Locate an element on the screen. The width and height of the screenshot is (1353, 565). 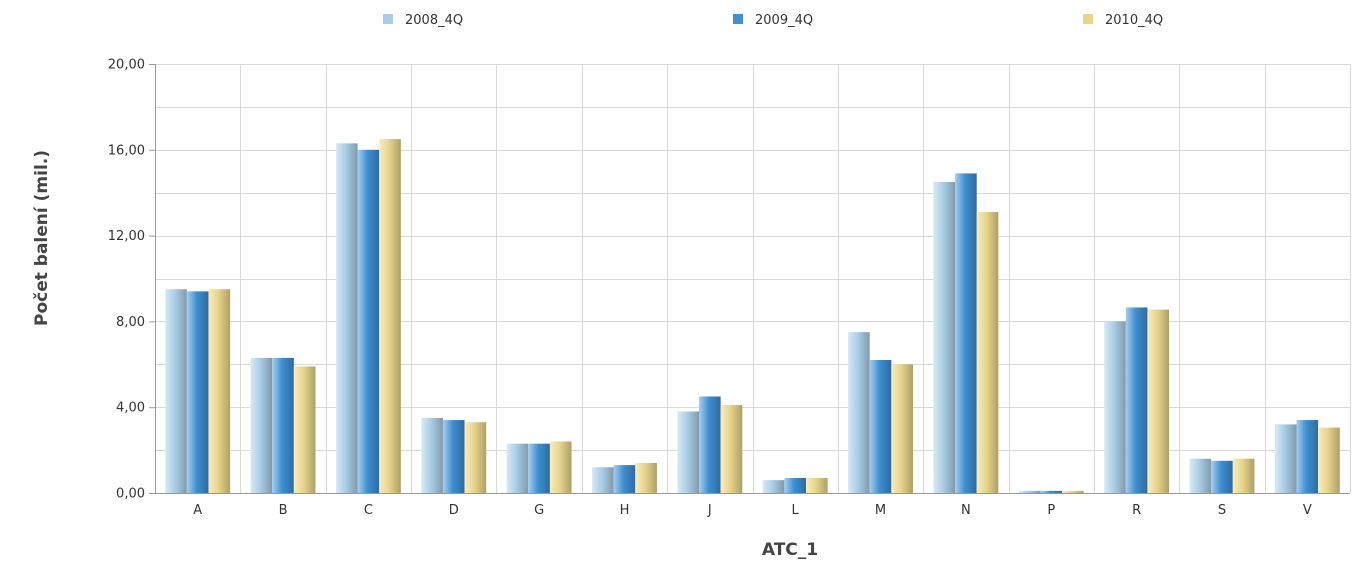
x-tick-label: D is located at coordinates (454, 510).